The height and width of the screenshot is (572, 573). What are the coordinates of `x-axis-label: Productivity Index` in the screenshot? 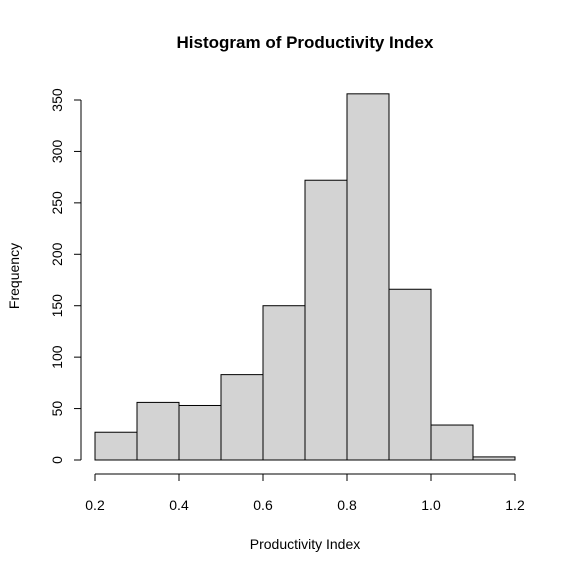 It's located at (305, 544).